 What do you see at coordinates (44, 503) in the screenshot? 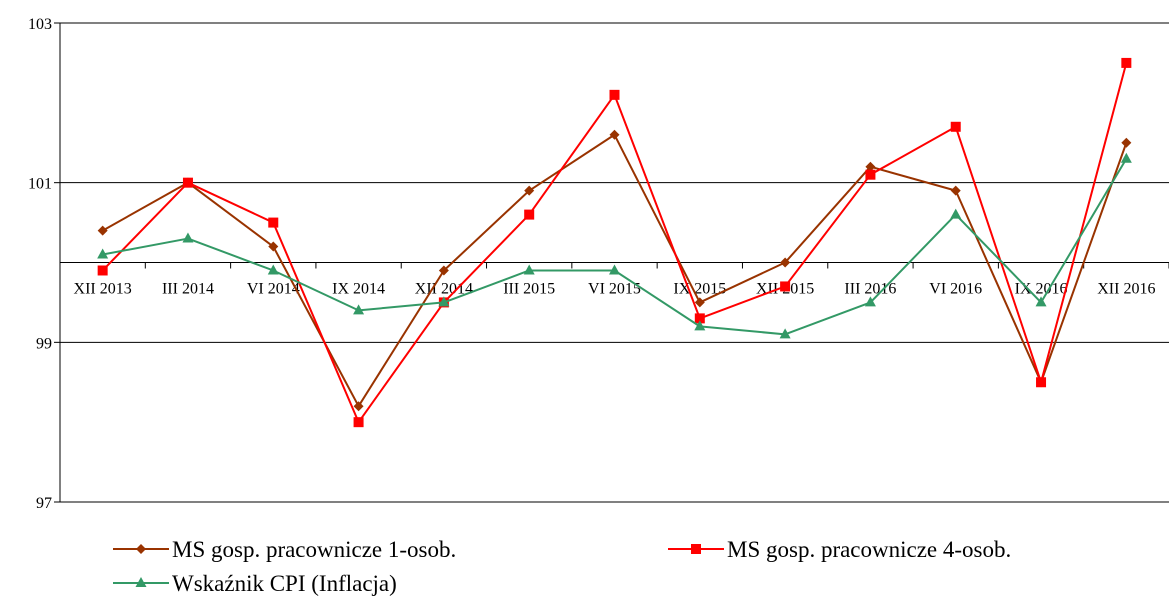
I see `y-tick-label-97: 97` at bounding box center [44, 503].